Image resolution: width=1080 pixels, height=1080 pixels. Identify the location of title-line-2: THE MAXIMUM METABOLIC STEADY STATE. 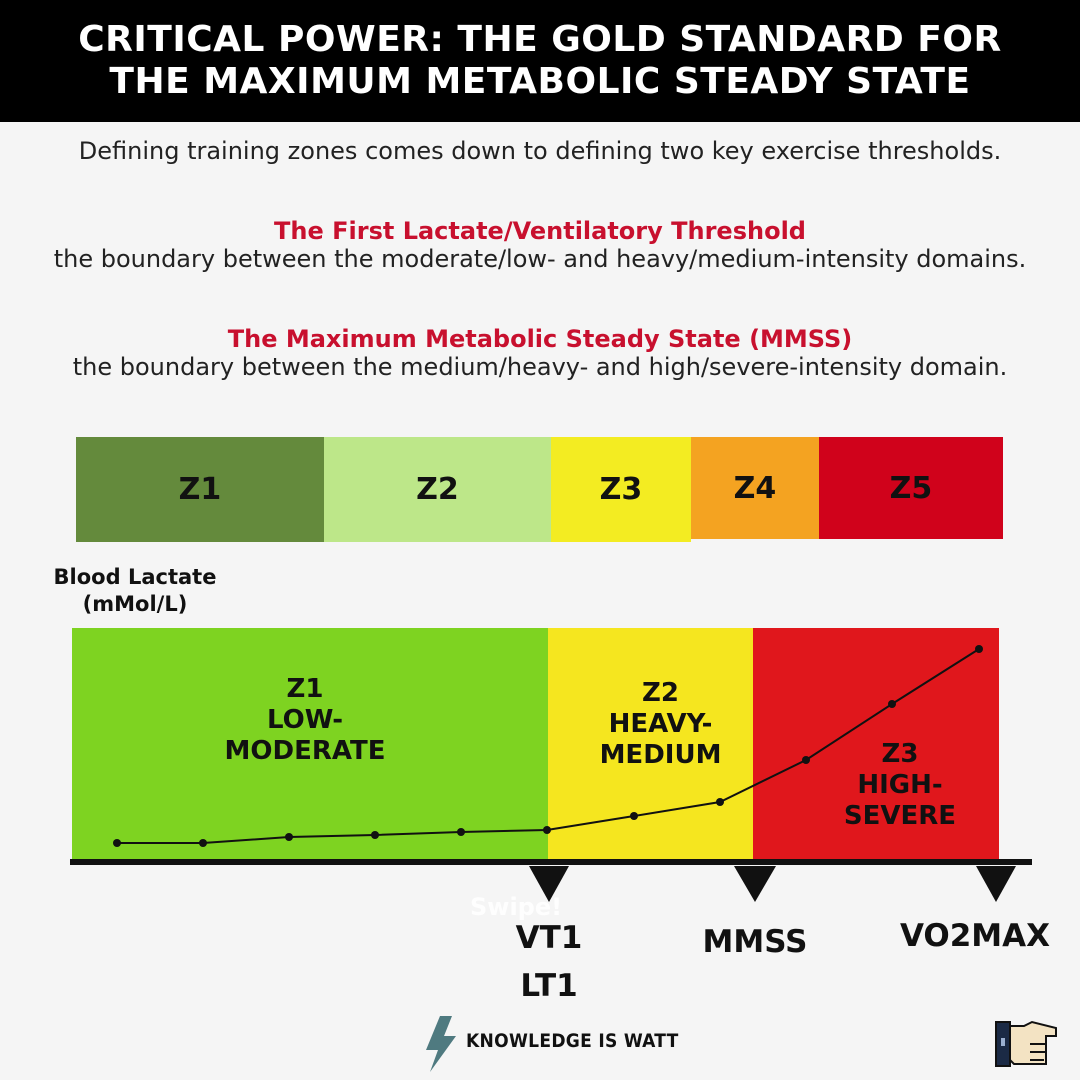
(540, 81).